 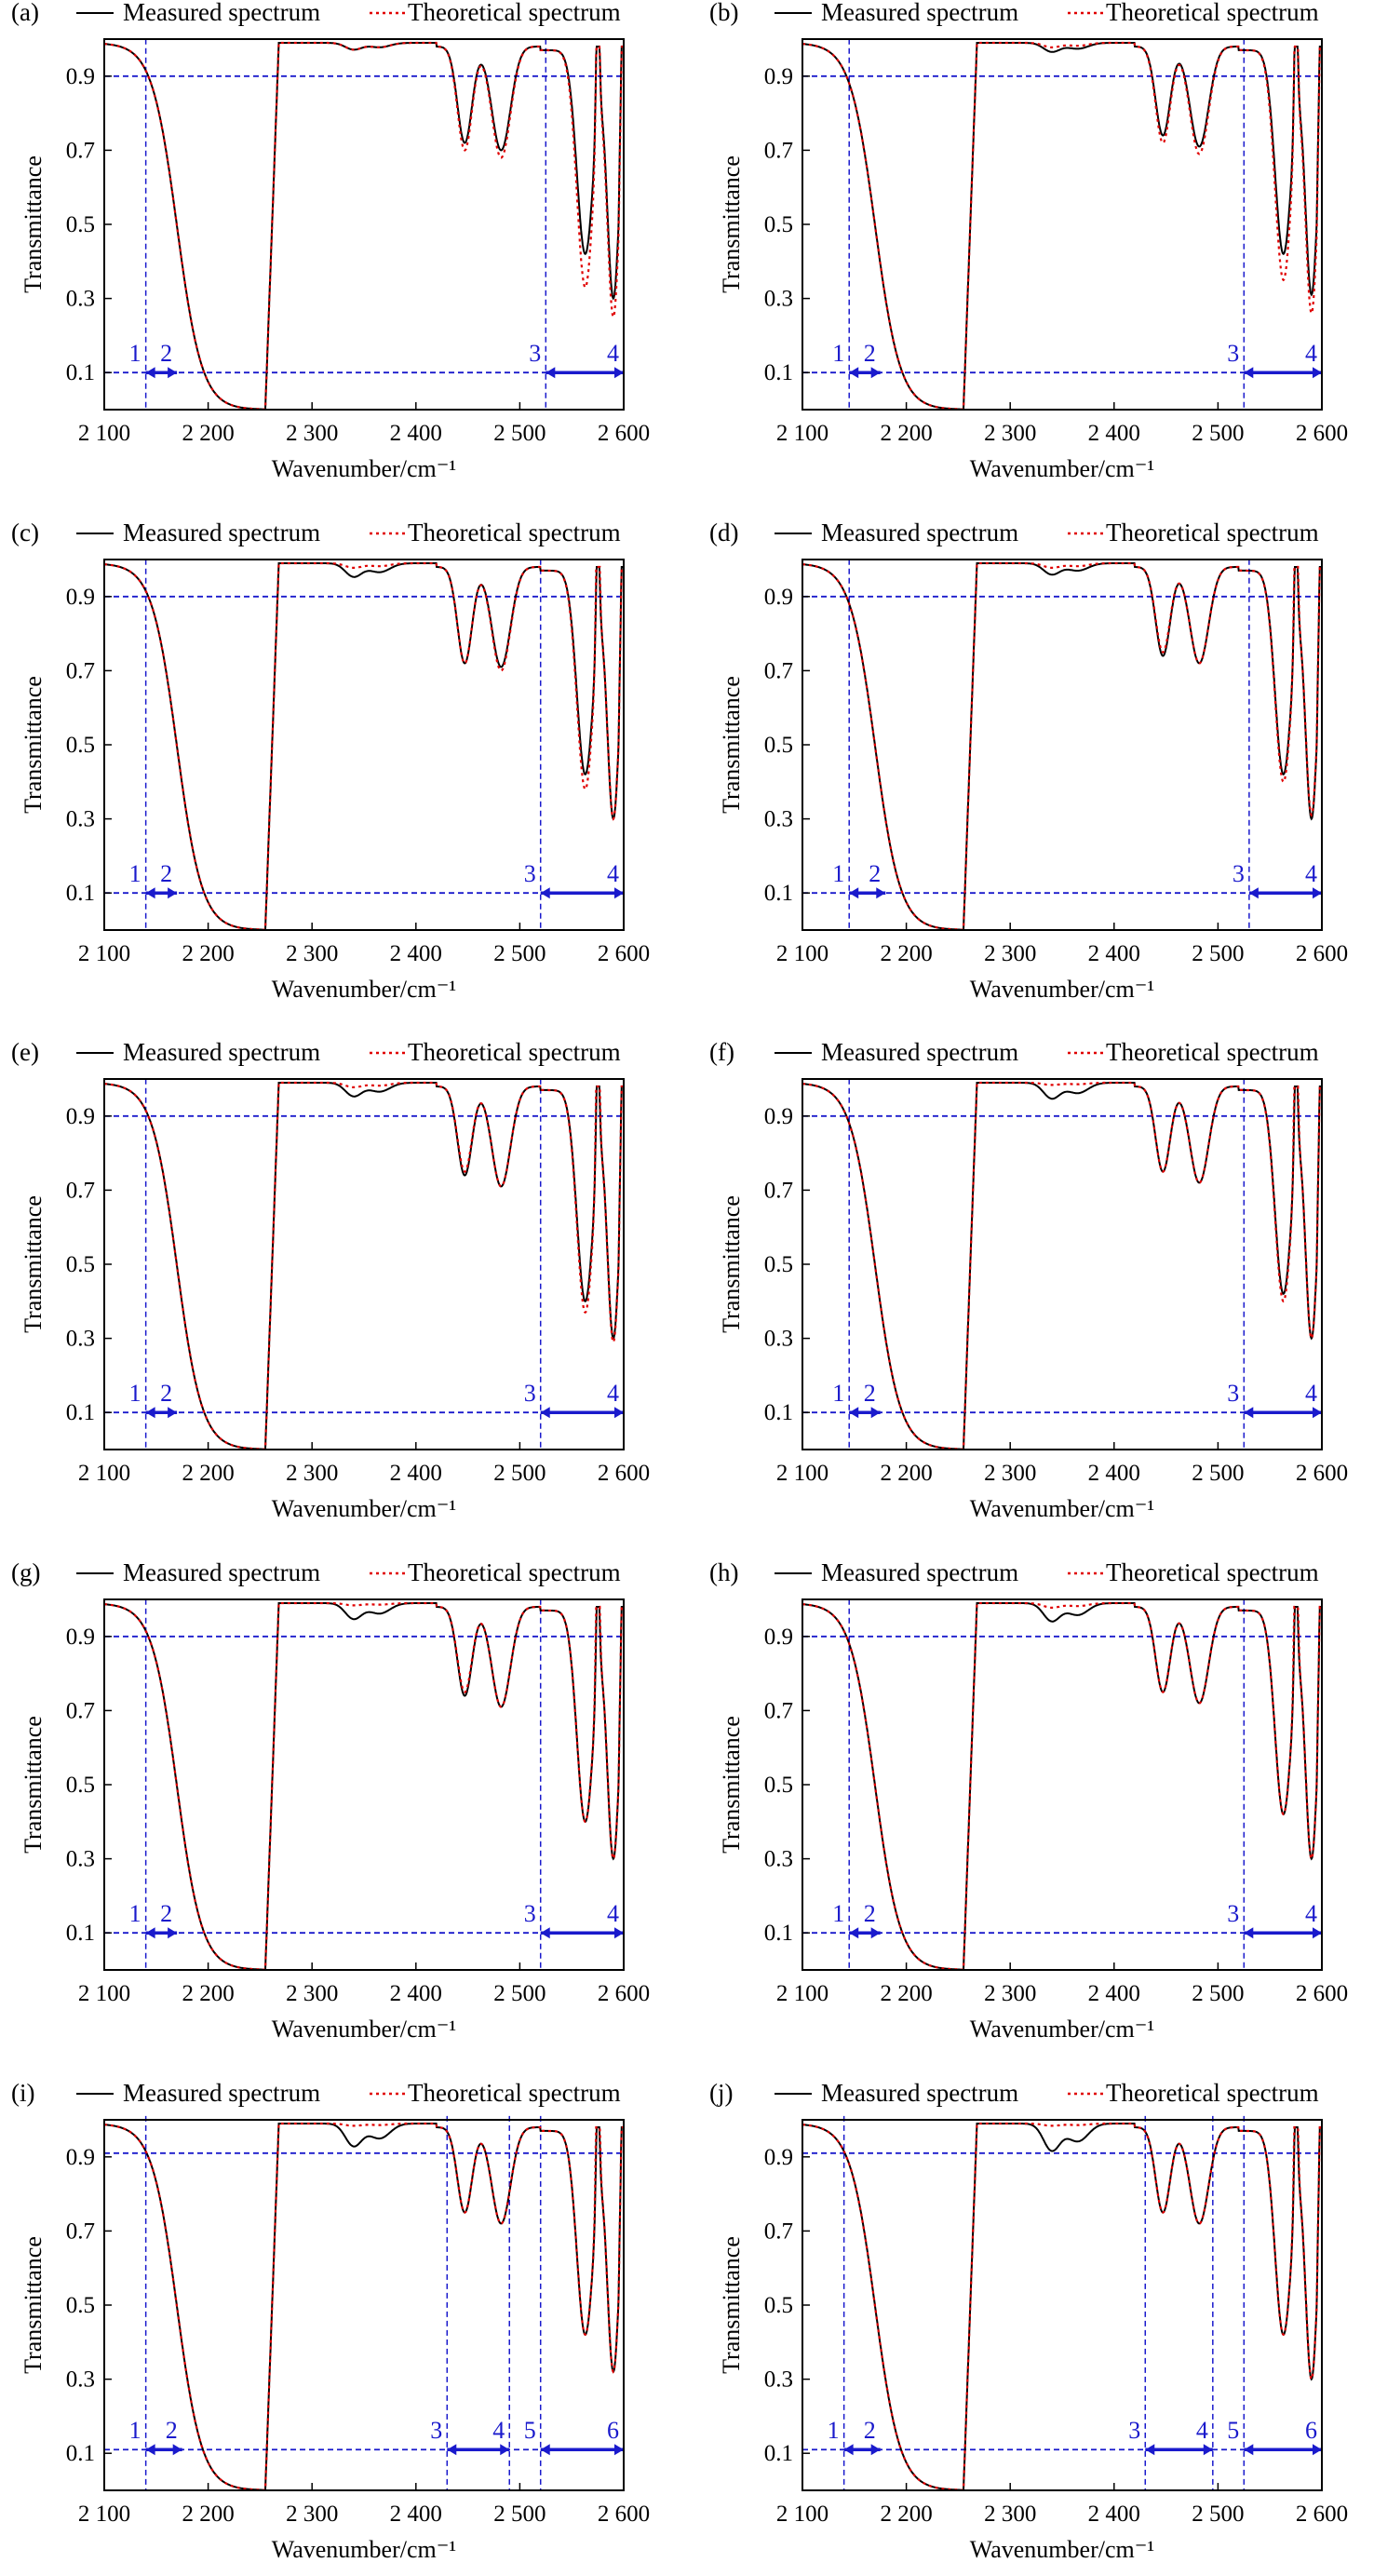 What do you see at coordinates (1062, 1784) in the screenshot?
I see `plot-frame` at bounding box center [1062, 1784].